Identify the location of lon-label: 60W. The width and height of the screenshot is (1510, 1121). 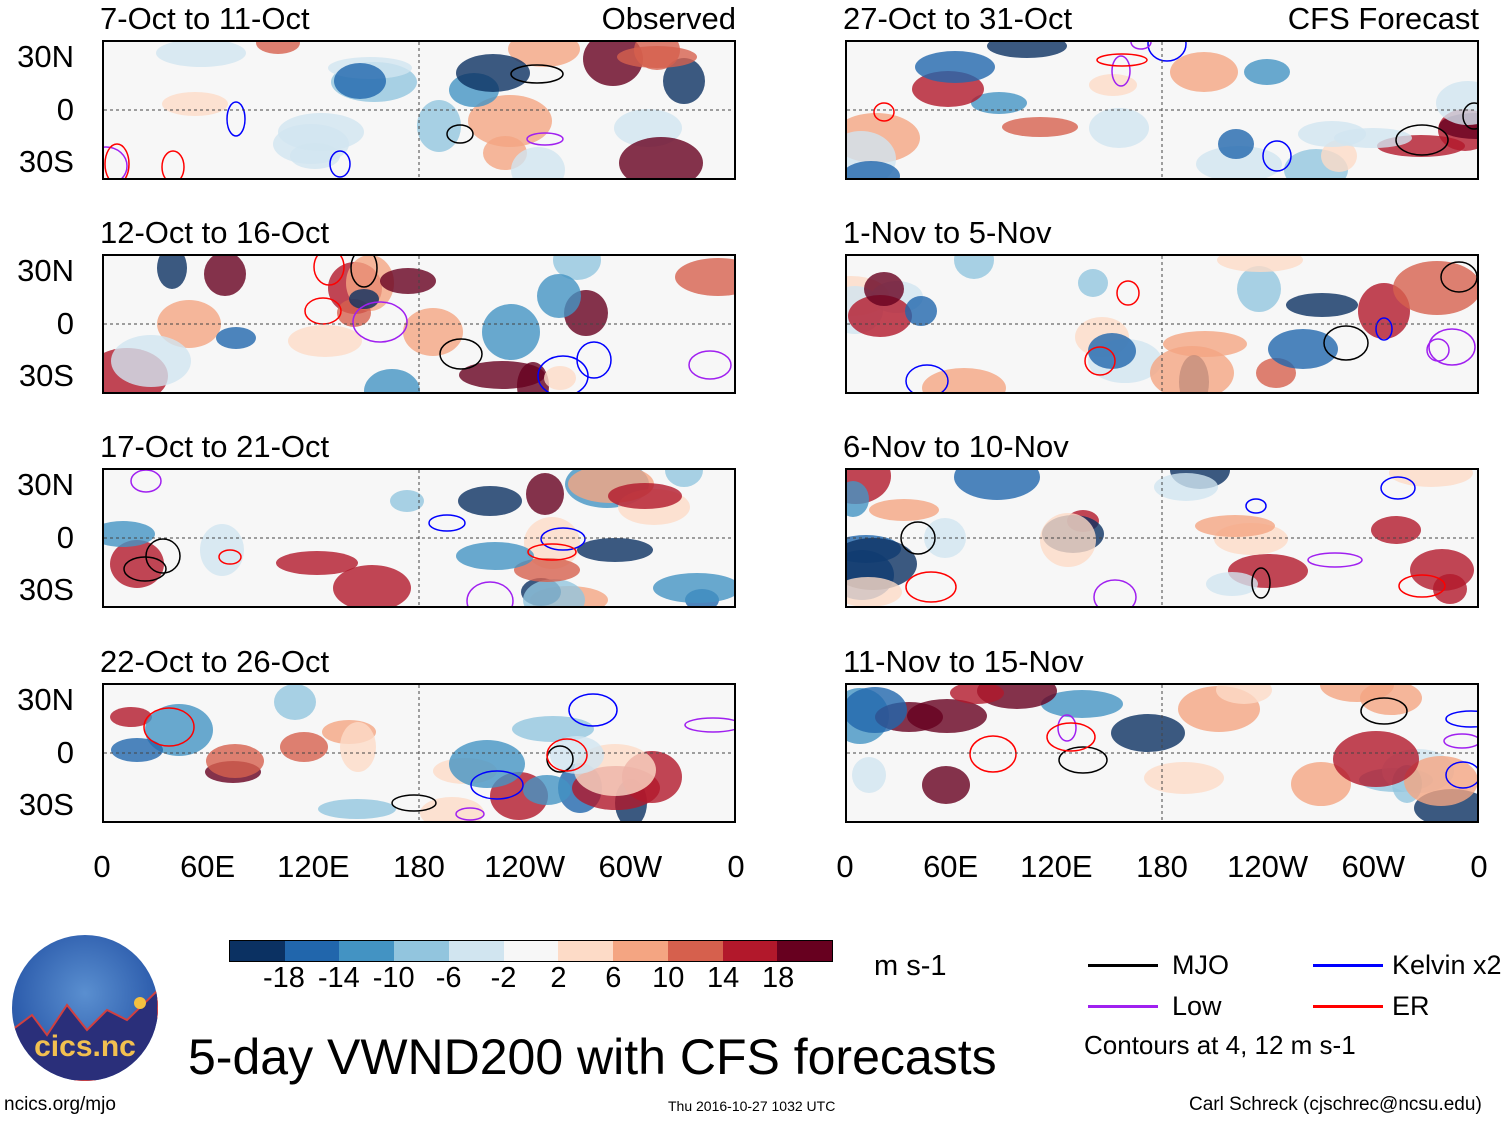
(630, 866).